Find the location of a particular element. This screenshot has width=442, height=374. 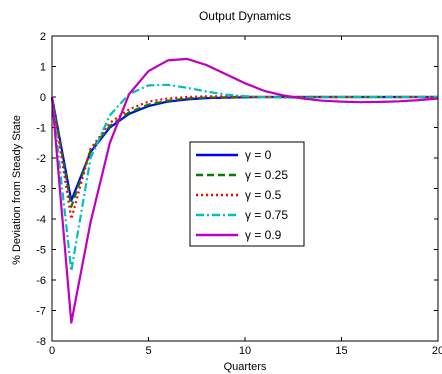

legend-label: γ = 0.5 is located at coordinates (263, 195).